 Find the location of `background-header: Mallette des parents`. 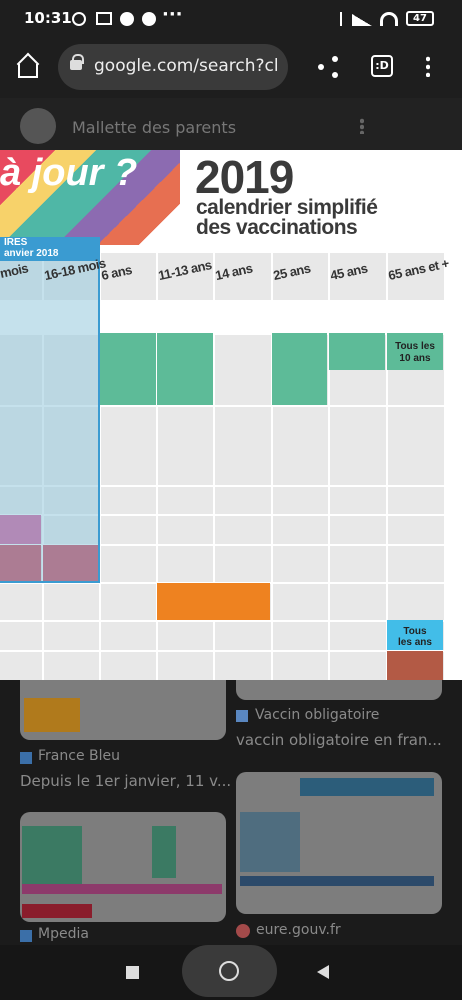

background-header: Mallette des parents is located at coordinates (231, 124).